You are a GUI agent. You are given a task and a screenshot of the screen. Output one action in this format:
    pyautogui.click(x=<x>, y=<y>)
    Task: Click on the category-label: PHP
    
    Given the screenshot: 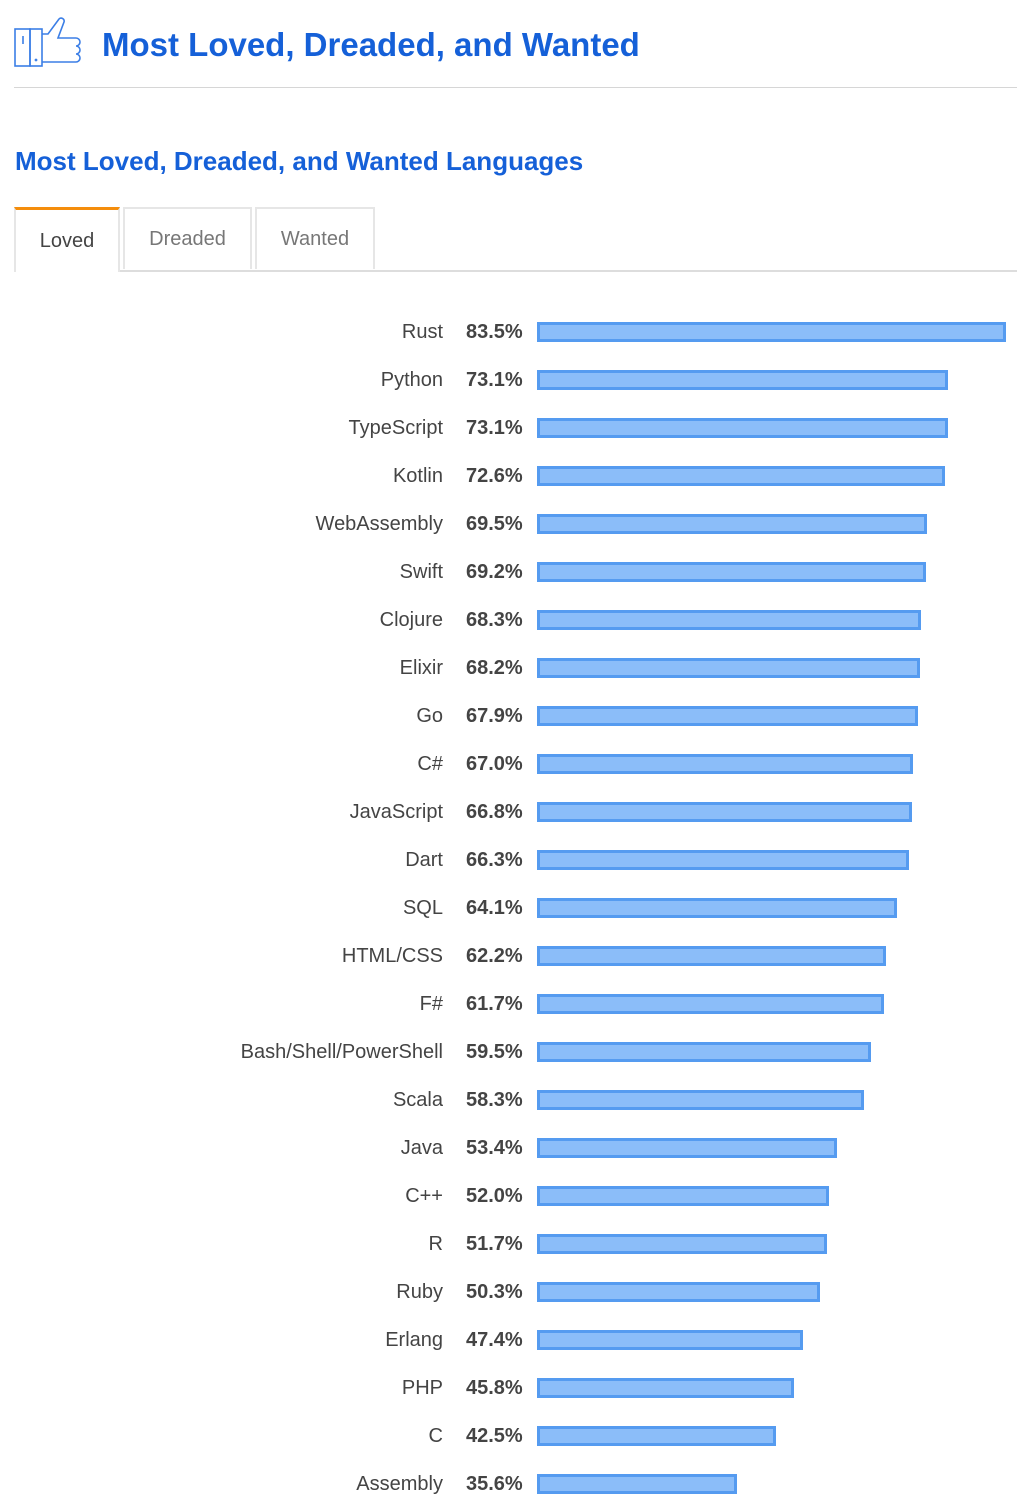 What is the action you would take?
    pyautogui.click(x=422, y=1388)
    